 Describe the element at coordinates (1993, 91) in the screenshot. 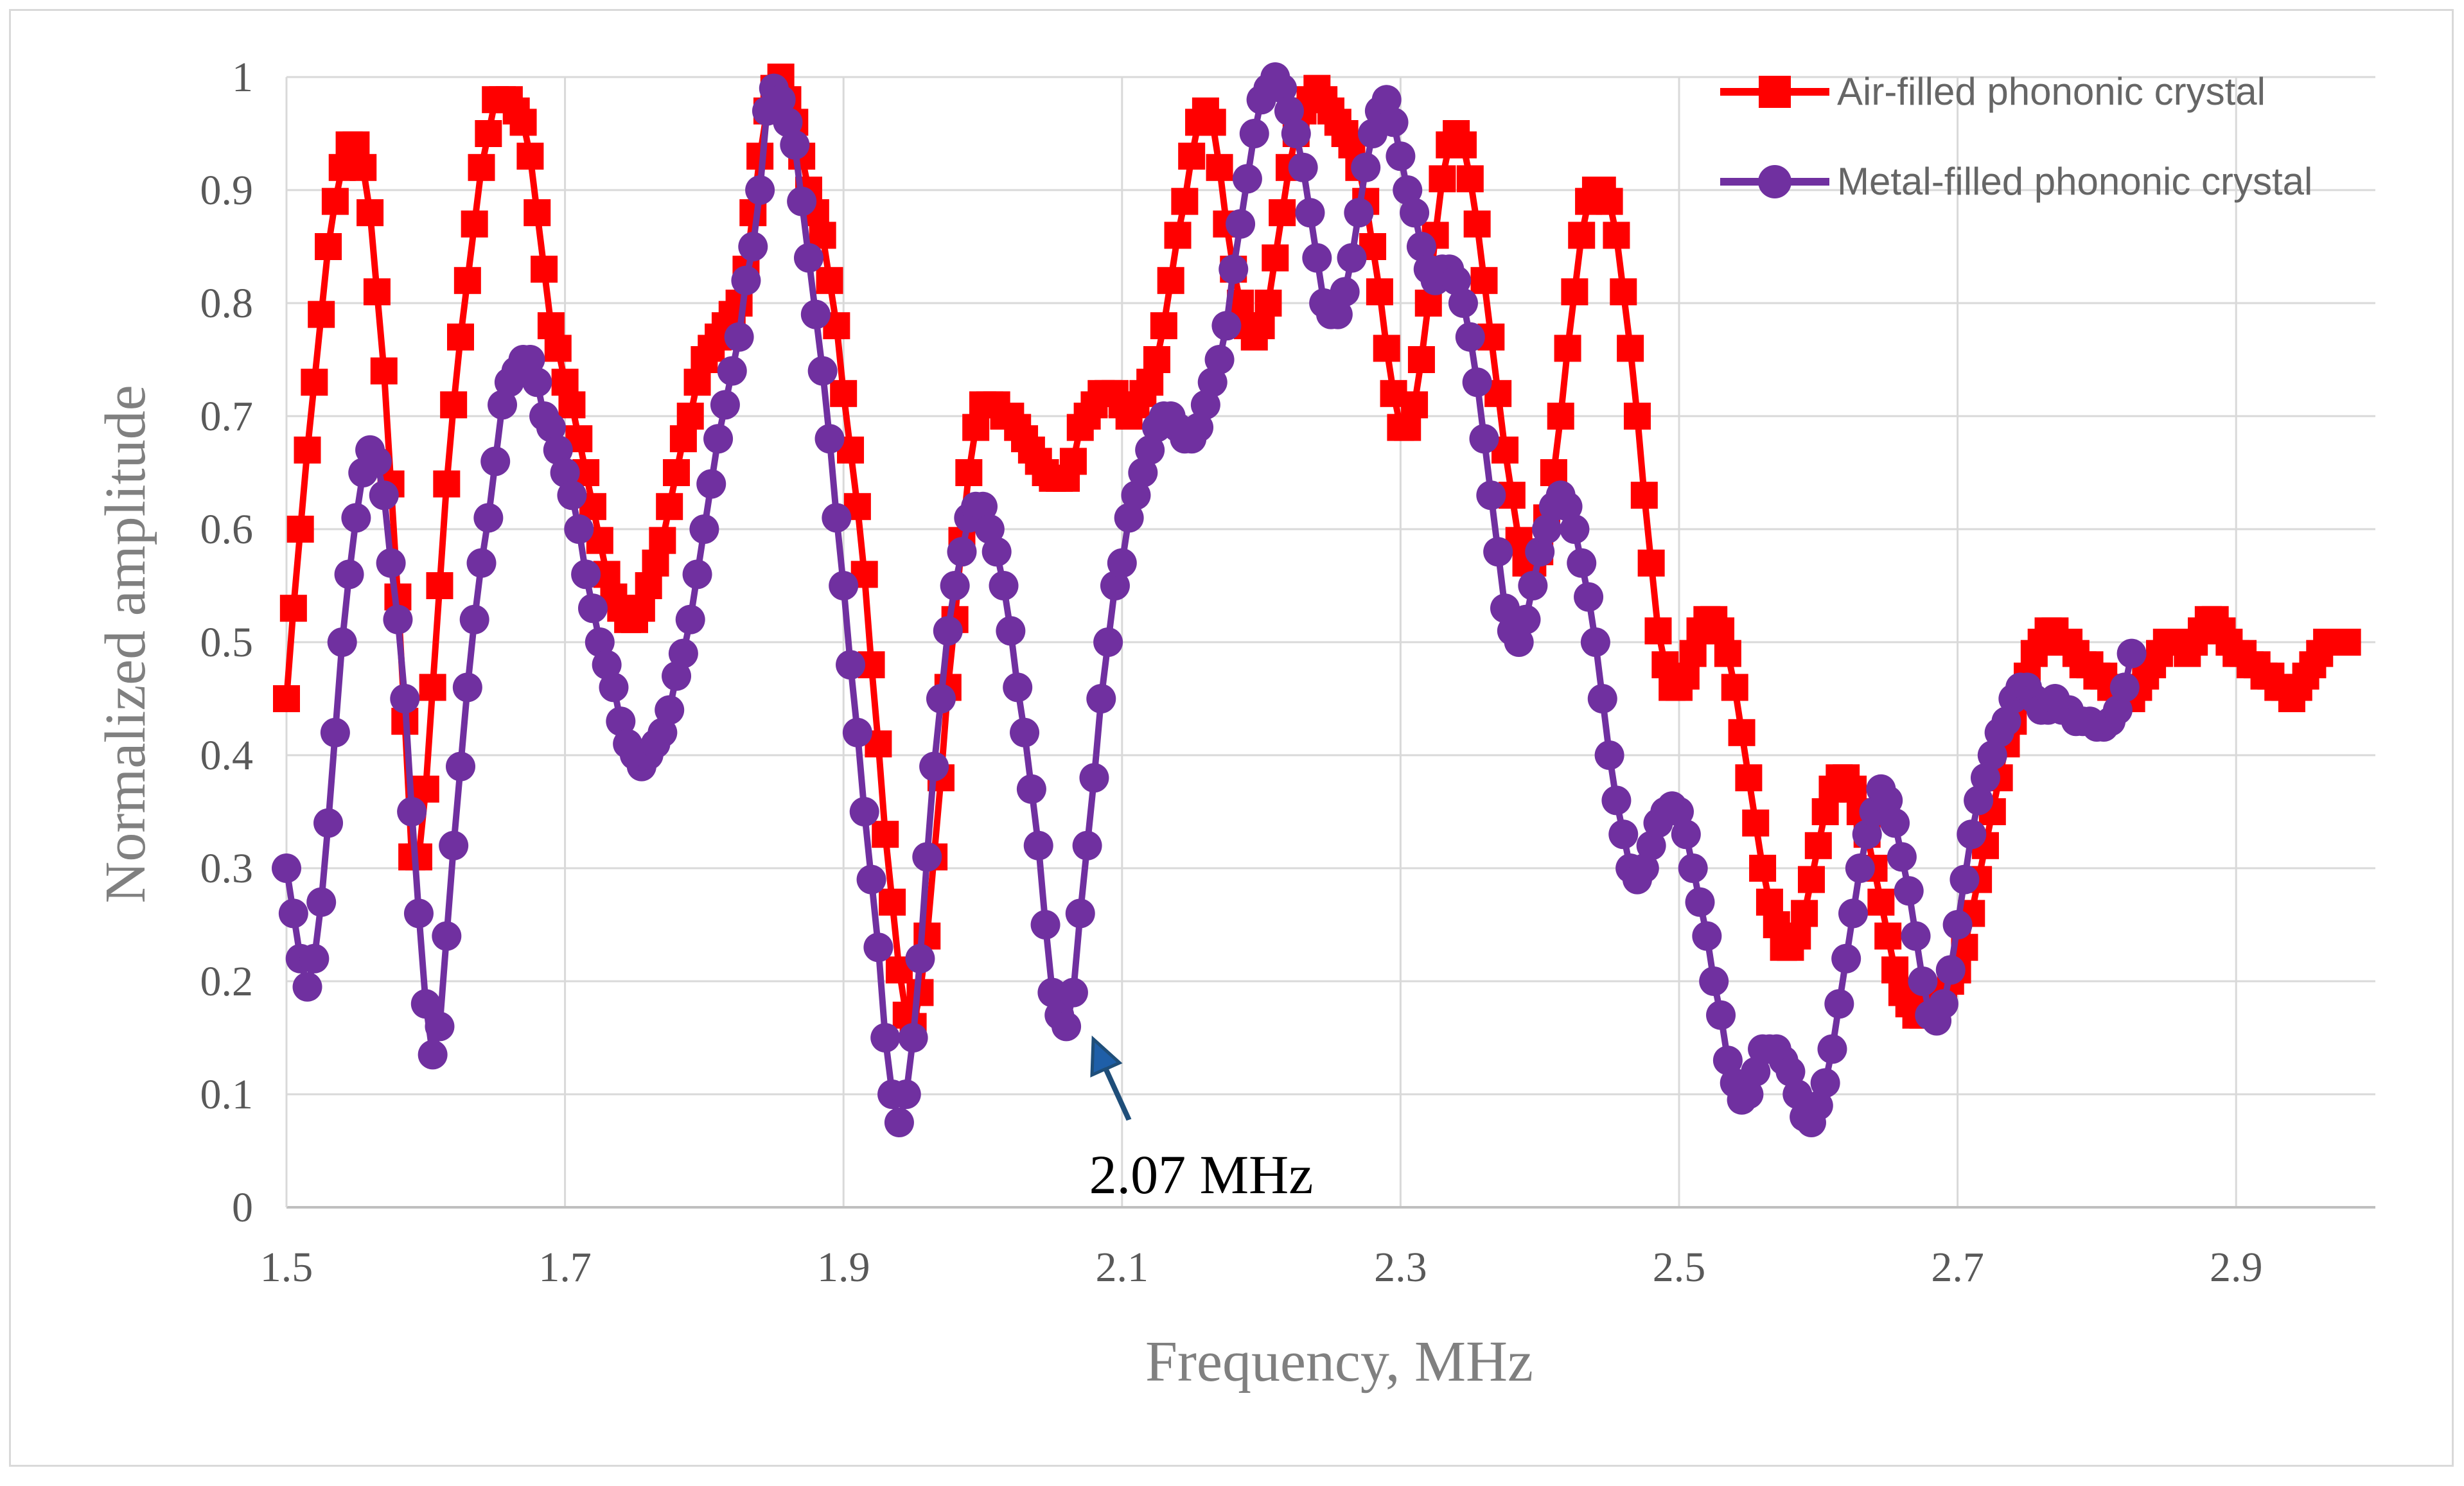

I see `legend-item-air-filled: Air-filled phononic crystal` at that location.